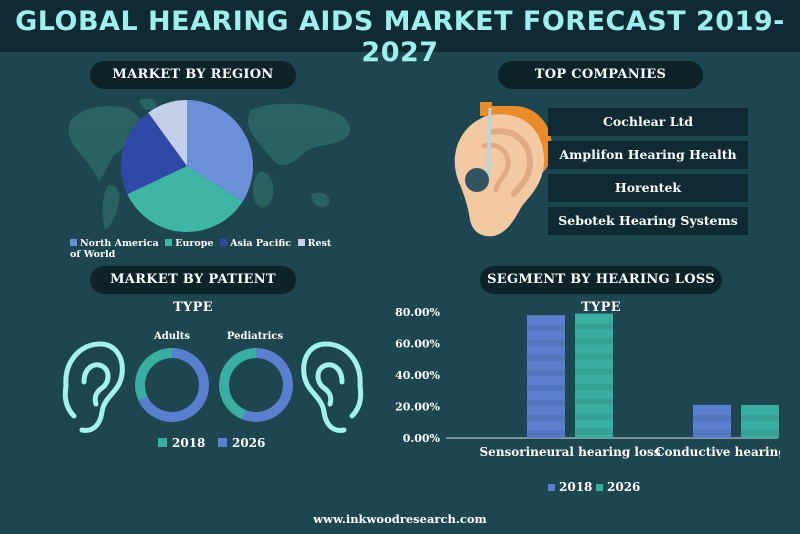 Image resolution: width=800 pixels, height=534 pixels. Describe the element at coordinates (167, 133) in the screenshot. I see `pie-slice-rest-of-world` at that location.